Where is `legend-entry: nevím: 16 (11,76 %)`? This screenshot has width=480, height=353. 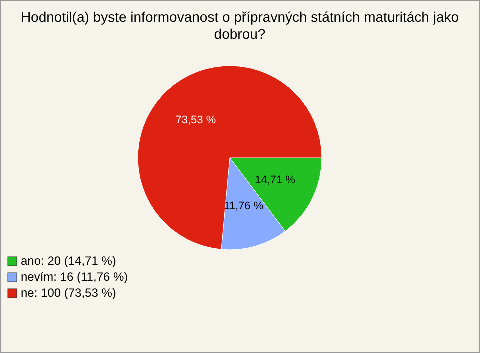
legend-entry: nevím: 16 (11,76 %) is located at coordinates (68, 277).